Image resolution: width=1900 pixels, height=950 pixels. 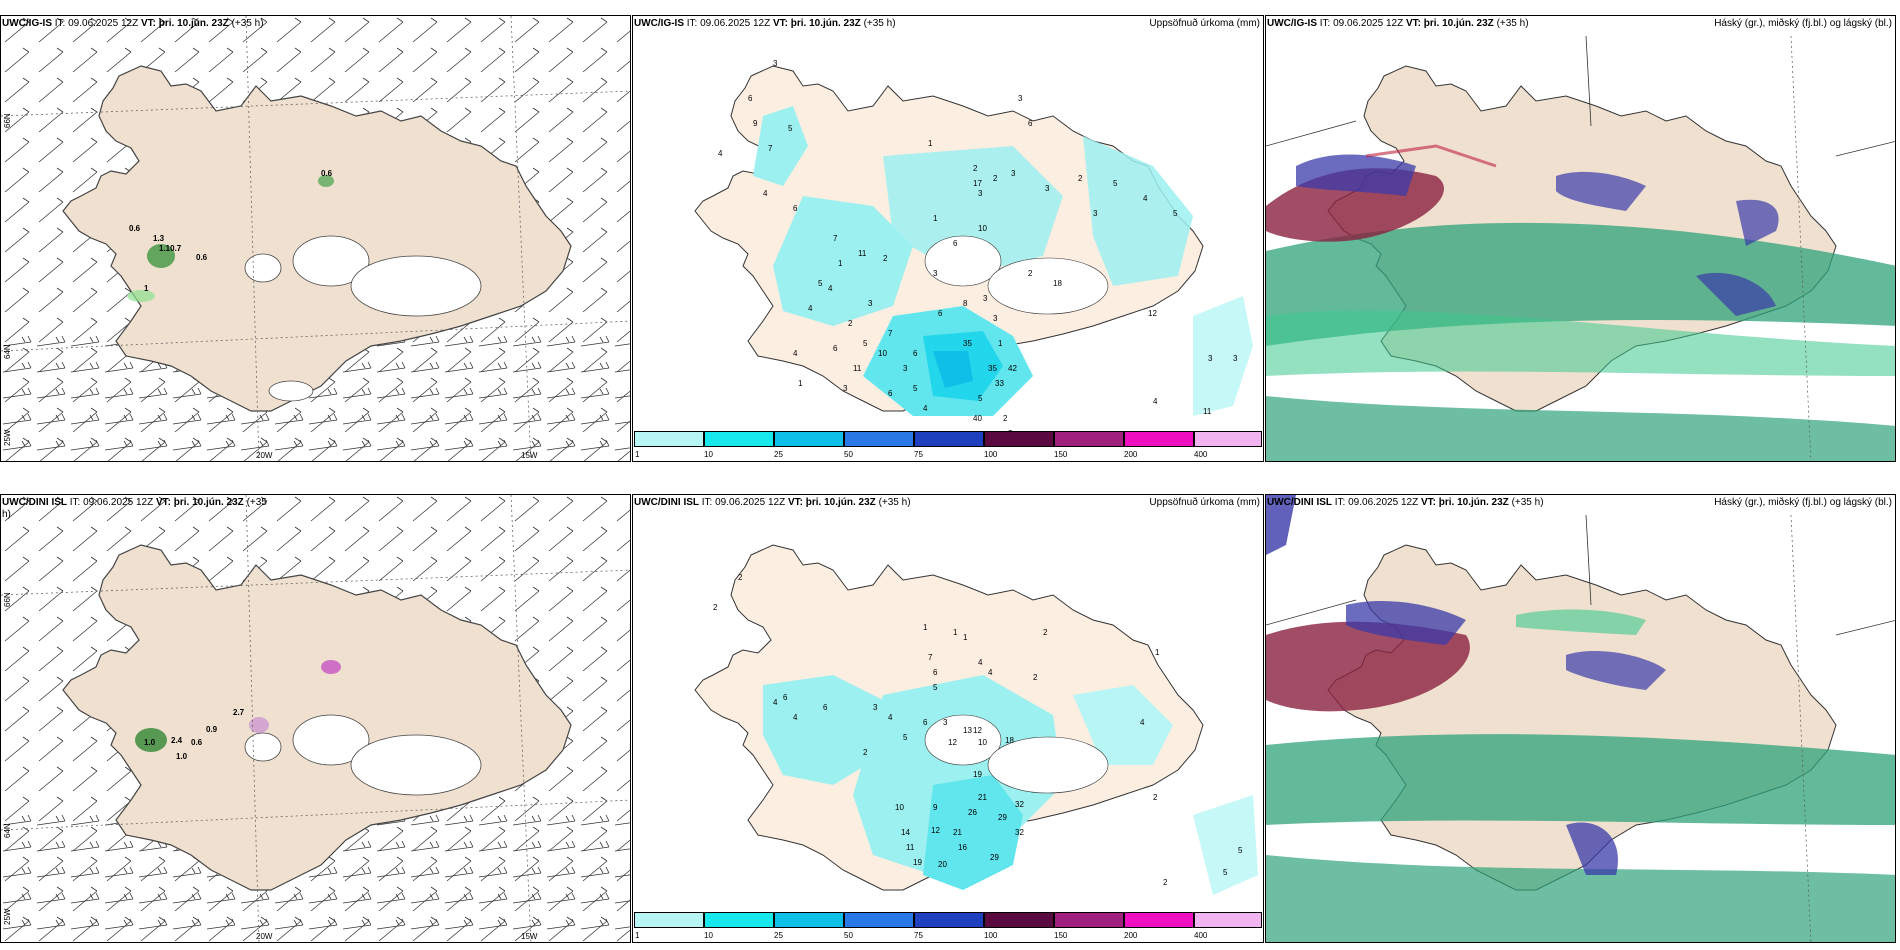 What do you see at coordinates (957, 832) in the screenshot?
I see `svg-text: 21` at bounding box center [957, 832].